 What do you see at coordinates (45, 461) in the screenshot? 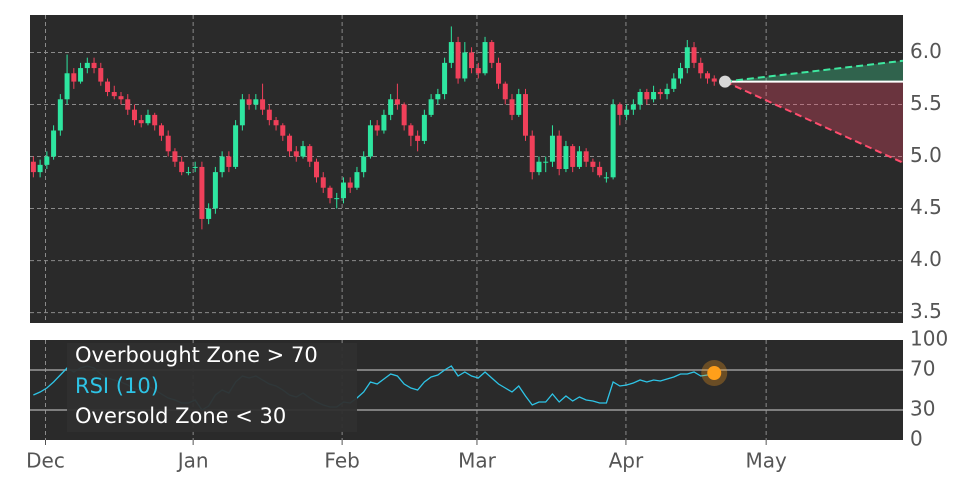
I see `x-tick-label: Dec` at bounding box center [45, 461].